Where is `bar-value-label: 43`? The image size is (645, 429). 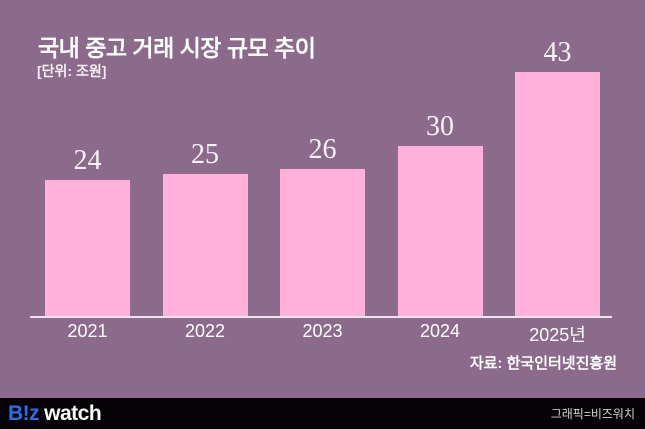
bar-value-label: 43 is located at coordinates (557, 52).